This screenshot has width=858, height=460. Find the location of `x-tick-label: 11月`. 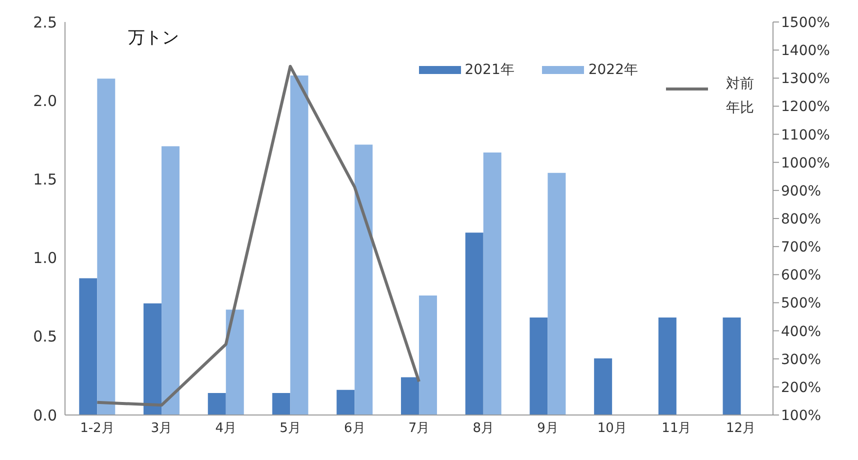

x-tick-label: 11月 is located at coordinates (677, 428).